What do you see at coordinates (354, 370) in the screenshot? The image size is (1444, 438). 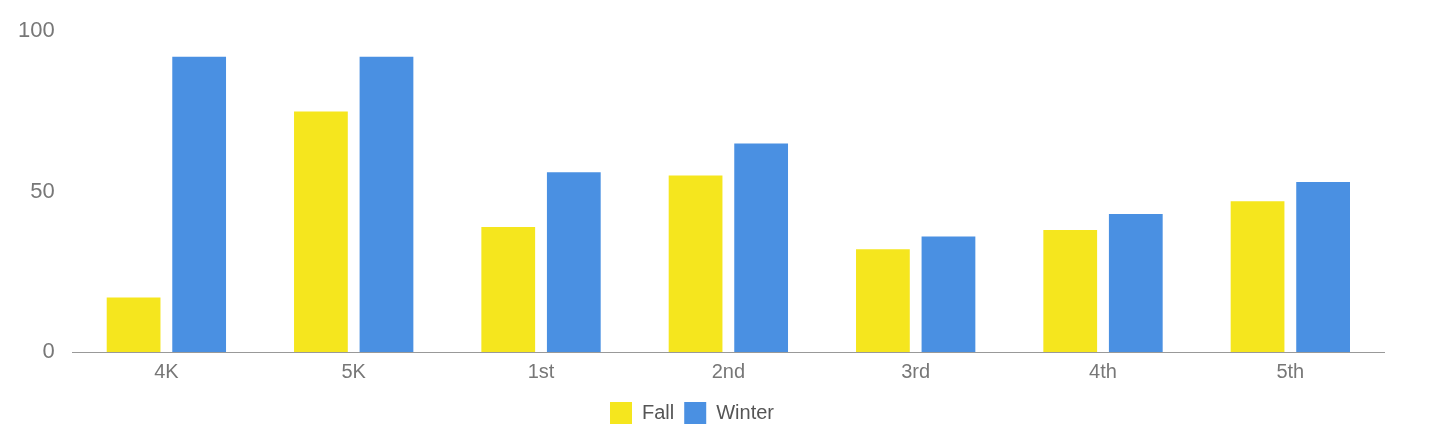 I see `x-tick-label: 5K` at bounding box center [354, 370].